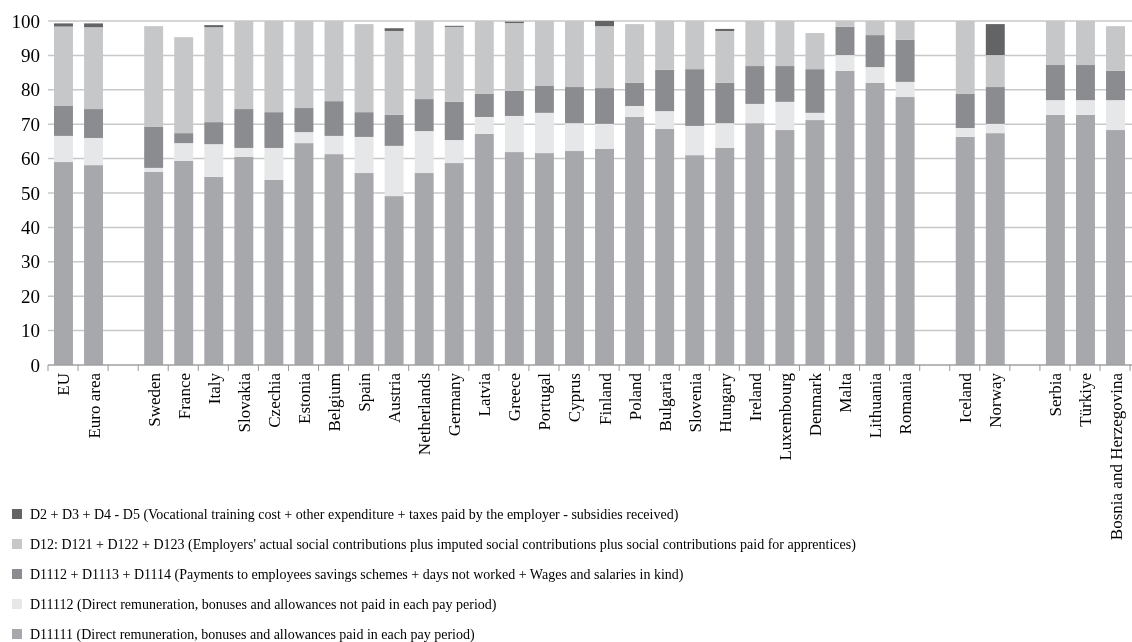 The image size is (1132, 642). I want to click on y-tick-label: 20, so click(30, 296).